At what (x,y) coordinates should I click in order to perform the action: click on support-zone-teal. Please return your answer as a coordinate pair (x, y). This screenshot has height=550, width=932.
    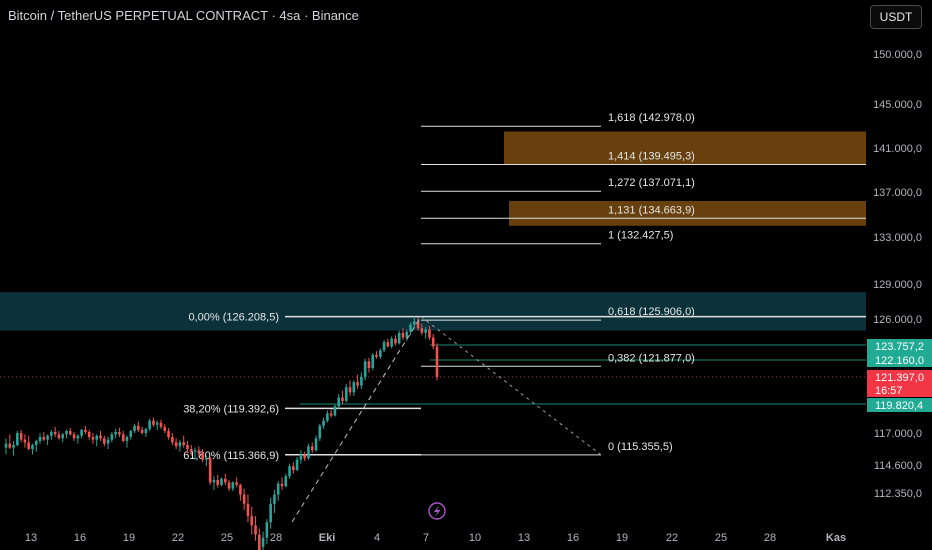
    Looking at the image, I should click on (433, 311).